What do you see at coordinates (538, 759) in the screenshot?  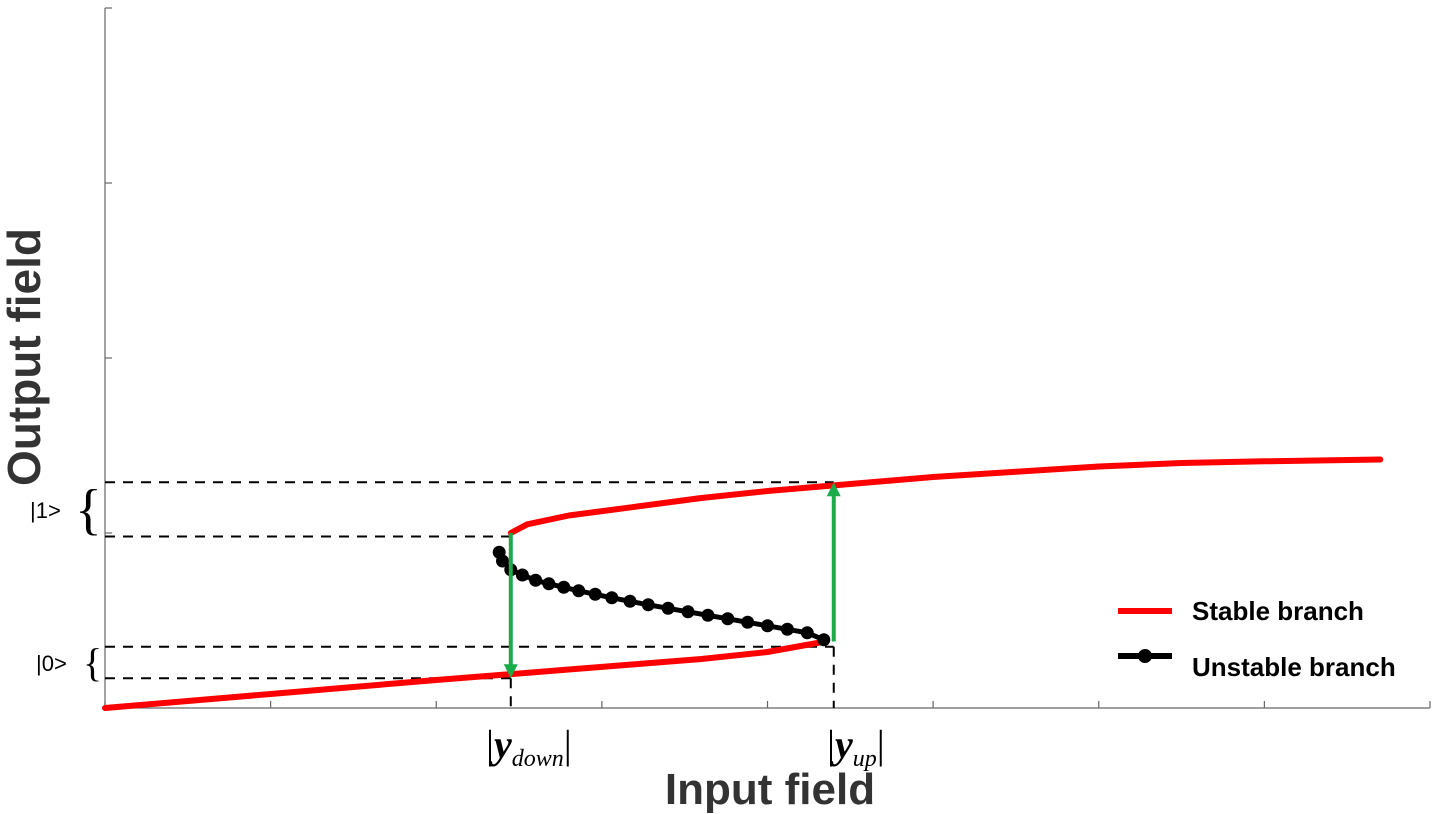 I see `y-down-subscript: down` at bounding box center [538, 759].